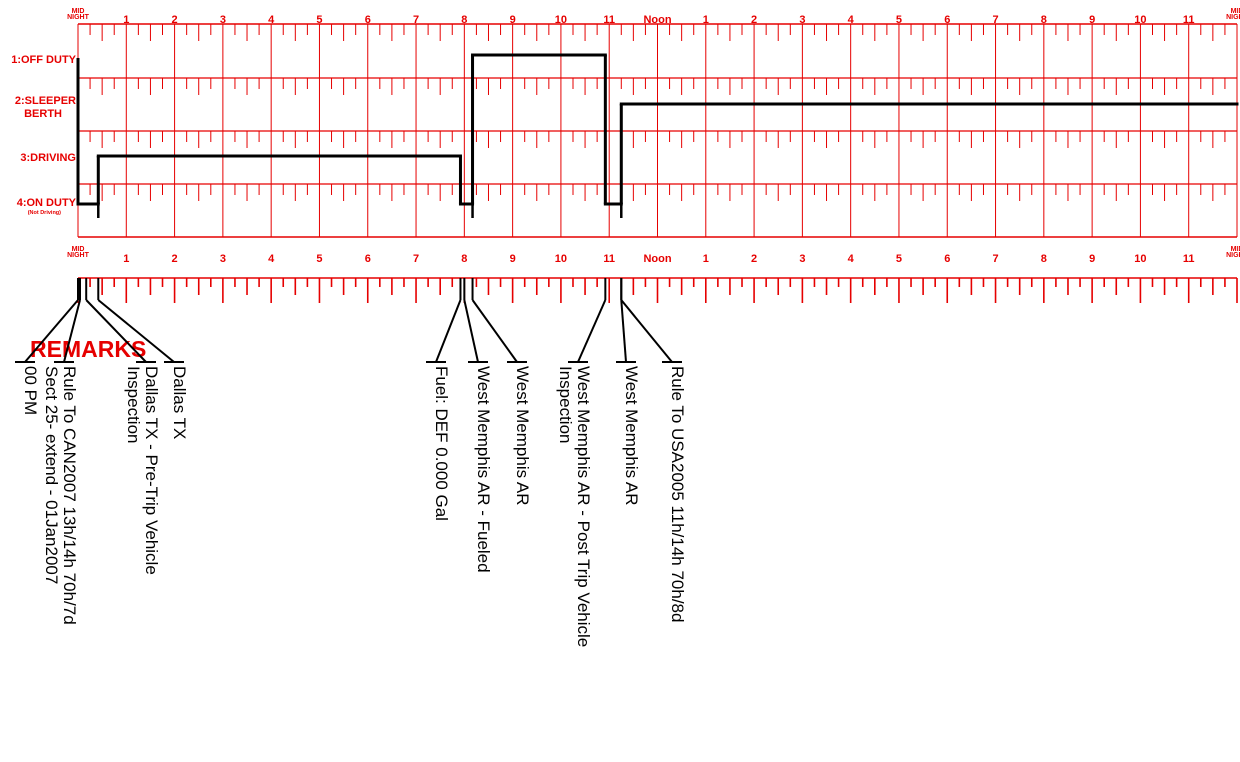  What do you see at coordinates (88, 349) in the screenshot?
I see `remarks-title: REMARKS` at bounding box center [88, 349].